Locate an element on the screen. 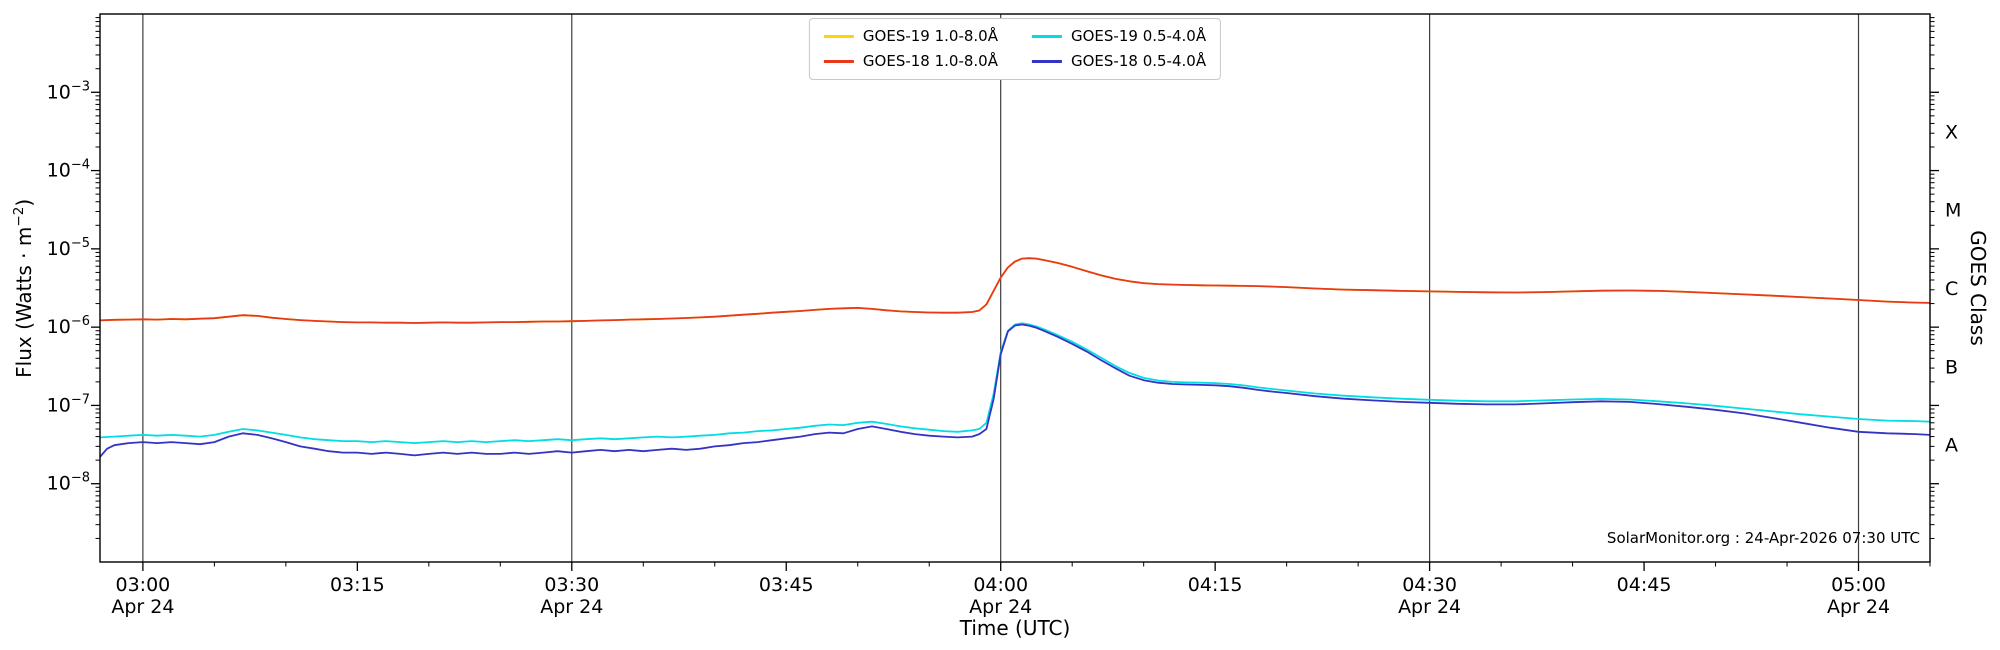 The height and width of the screenshot is (650, 2000). x-tick-label: 04:30 is located at coordinates (1429, 585).